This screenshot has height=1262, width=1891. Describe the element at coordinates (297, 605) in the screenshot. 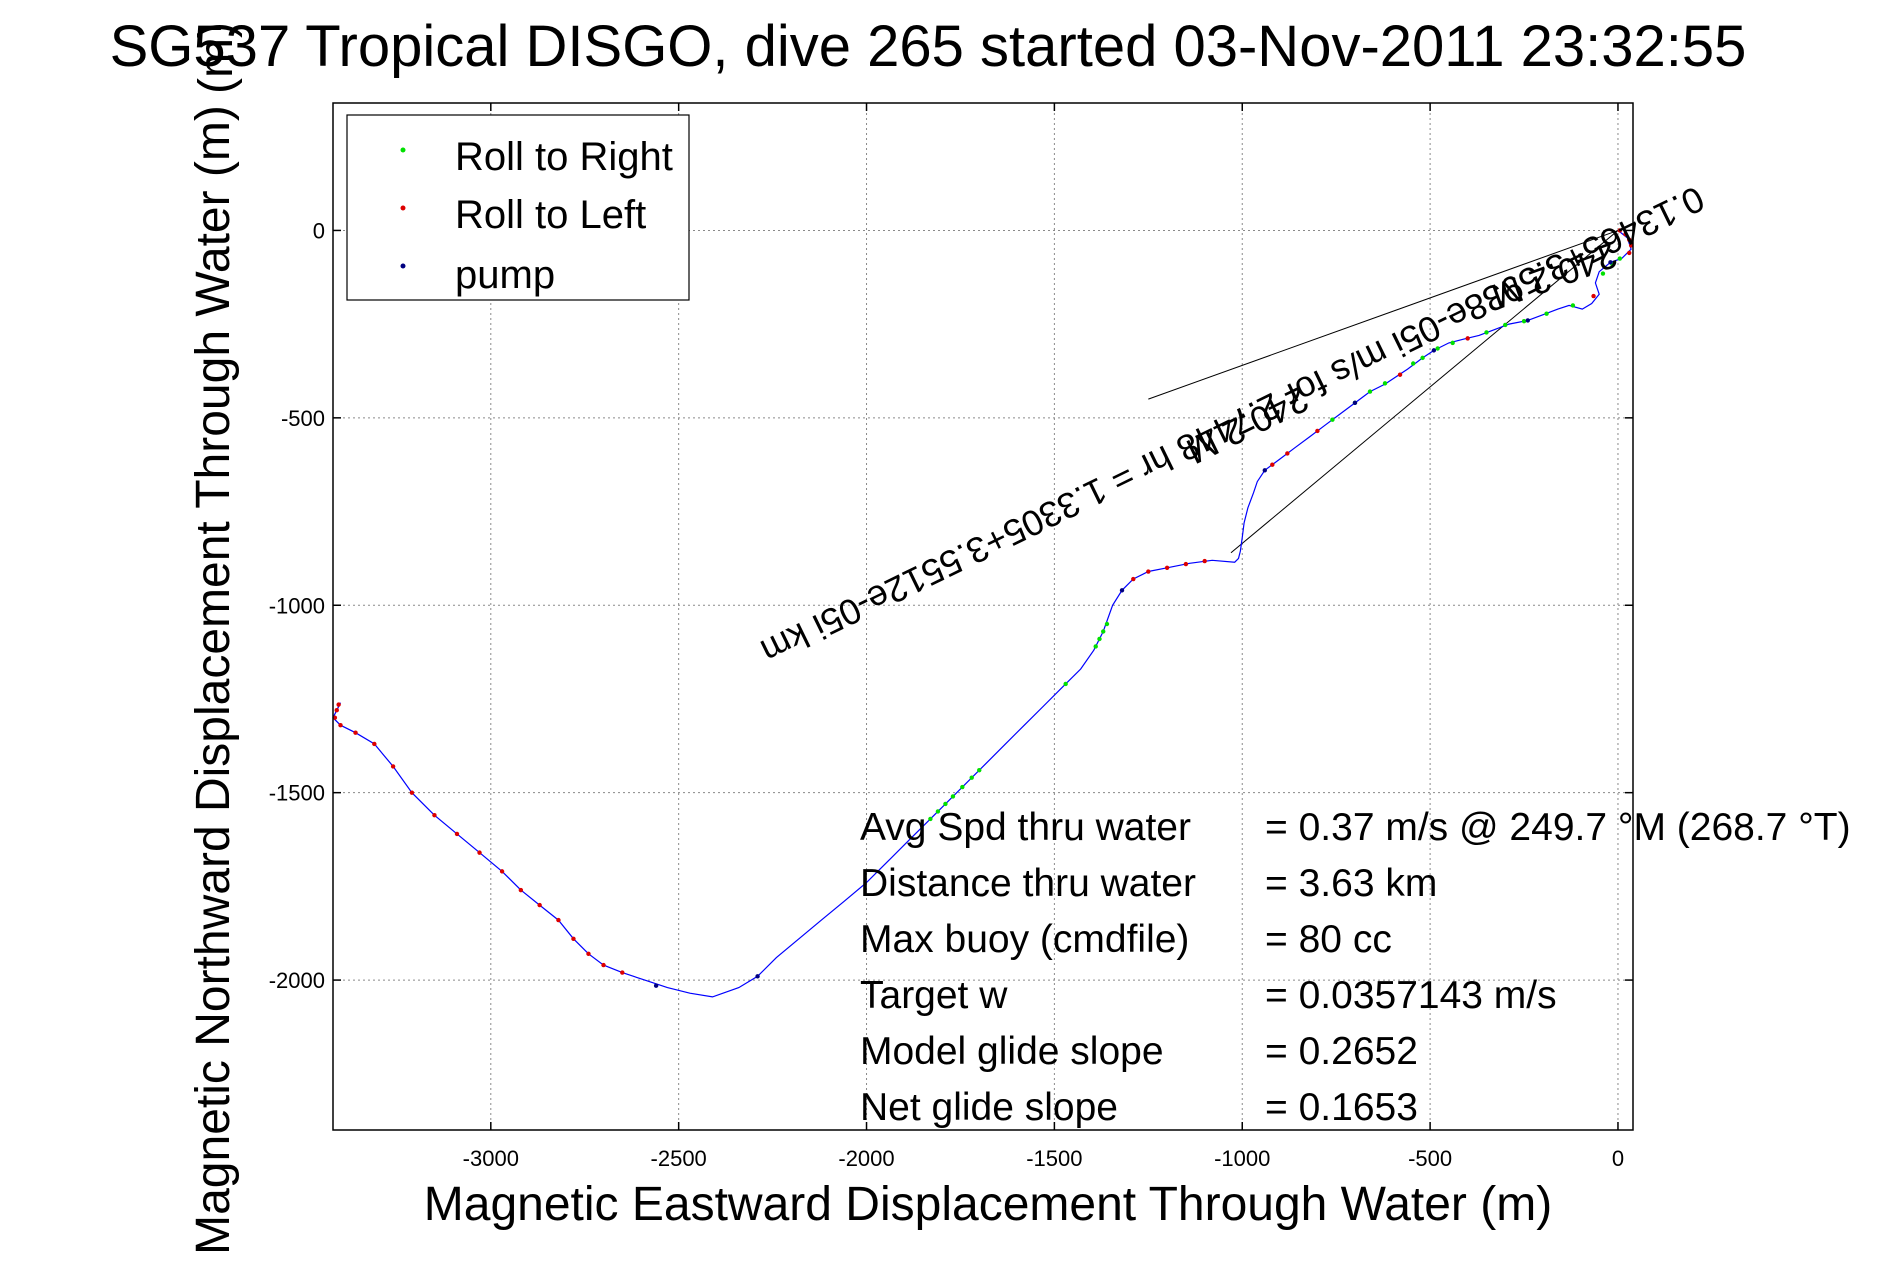

I see `y-tick-label: -1000` at that location.